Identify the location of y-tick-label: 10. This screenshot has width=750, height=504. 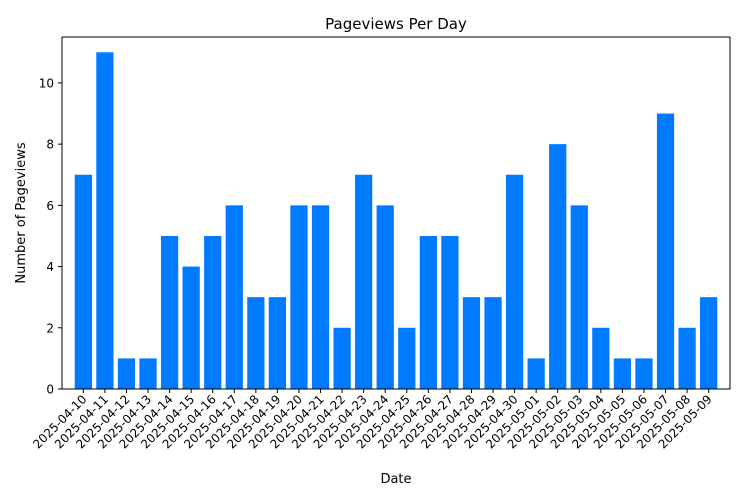
(46, 83).